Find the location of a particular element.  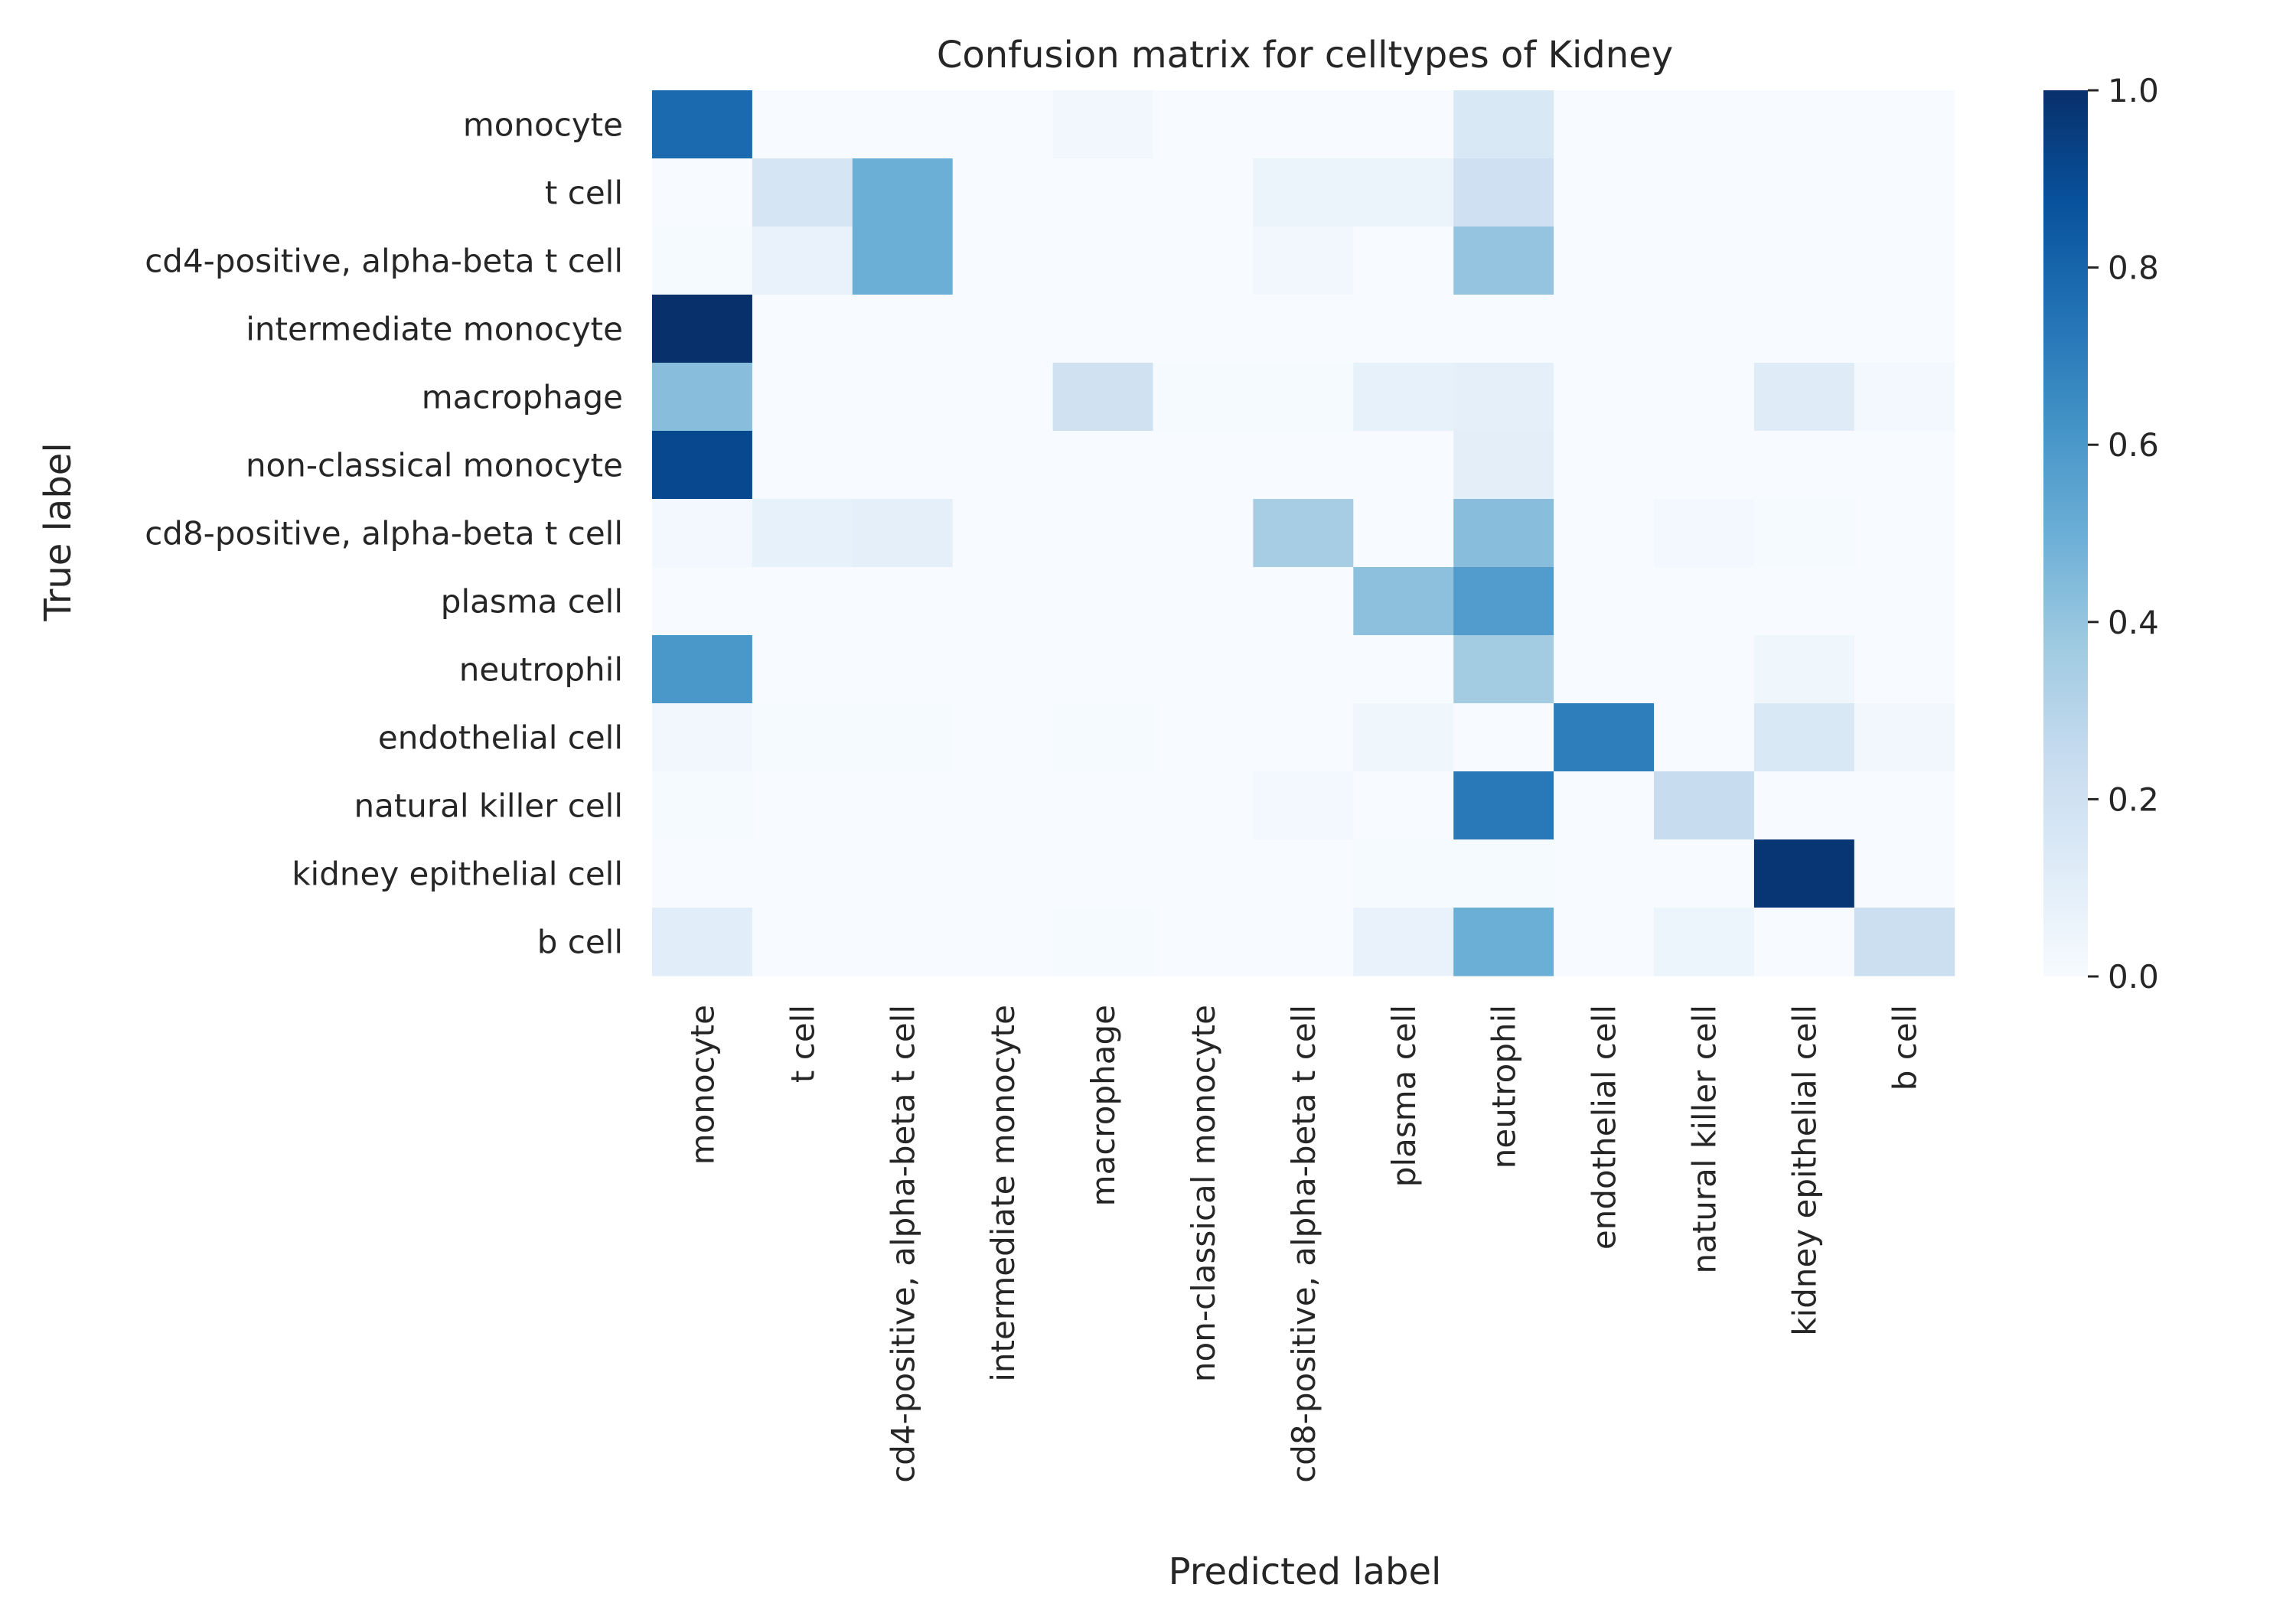

row-tick-label: kidney epithelial cell is located at coordinates (457, 875).